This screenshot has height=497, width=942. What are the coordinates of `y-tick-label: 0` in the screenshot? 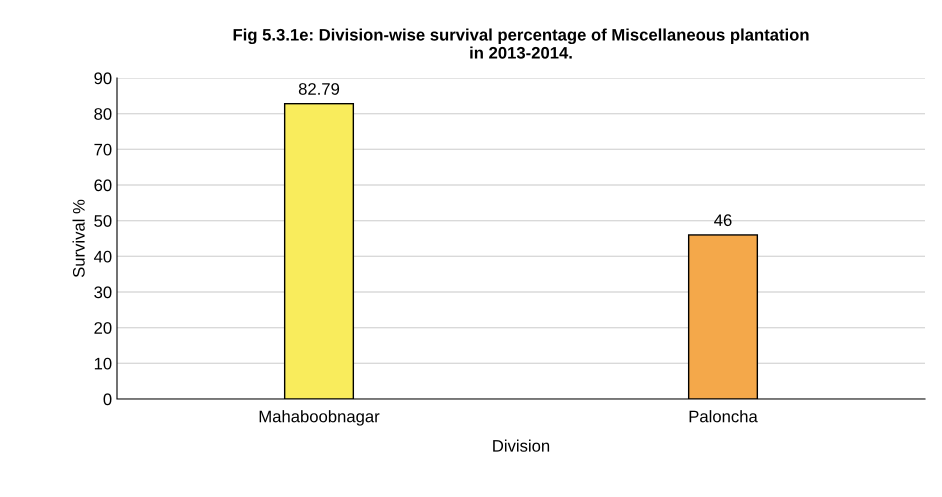 It's located at (108, 399).